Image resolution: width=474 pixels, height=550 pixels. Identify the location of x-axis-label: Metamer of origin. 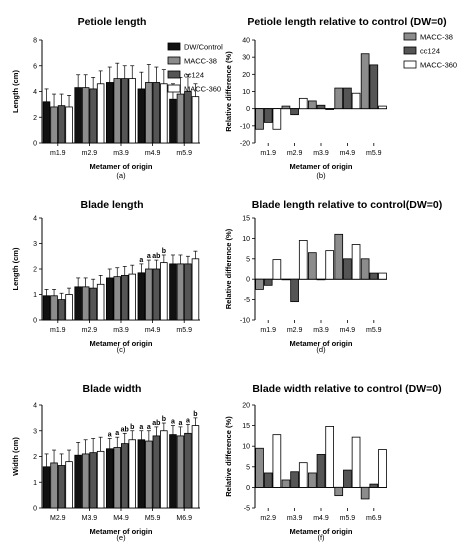
(321, 343).